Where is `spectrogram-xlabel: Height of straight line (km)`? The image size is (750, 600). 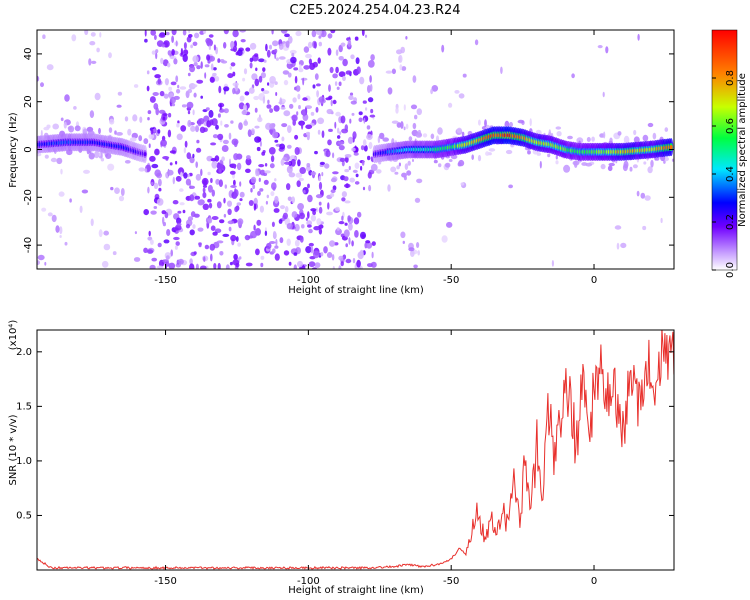
spectrogram-xlabel: Height of straight line (km) is located at coordinates (356, 290).